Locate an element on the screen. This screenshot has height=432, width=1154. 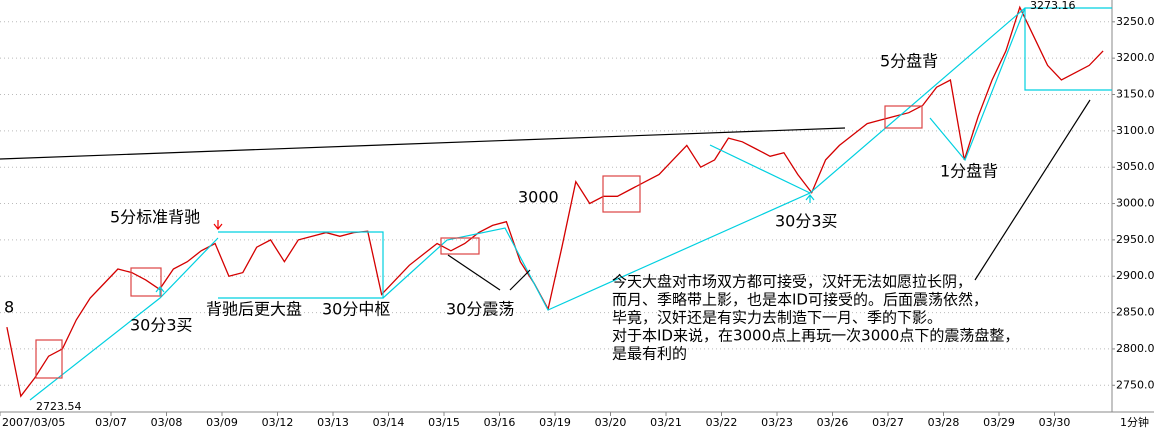
x-tick-label: 03/29 is located at coordinates (999, 422).